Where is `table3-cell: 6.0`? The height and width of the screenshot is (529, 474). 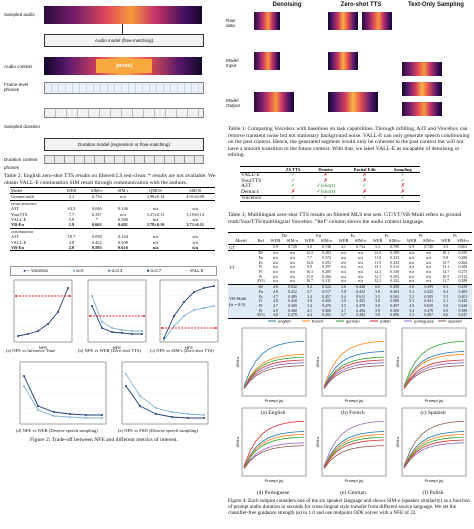 table3-cell: 6.0 is located at coordinates (378, 287).